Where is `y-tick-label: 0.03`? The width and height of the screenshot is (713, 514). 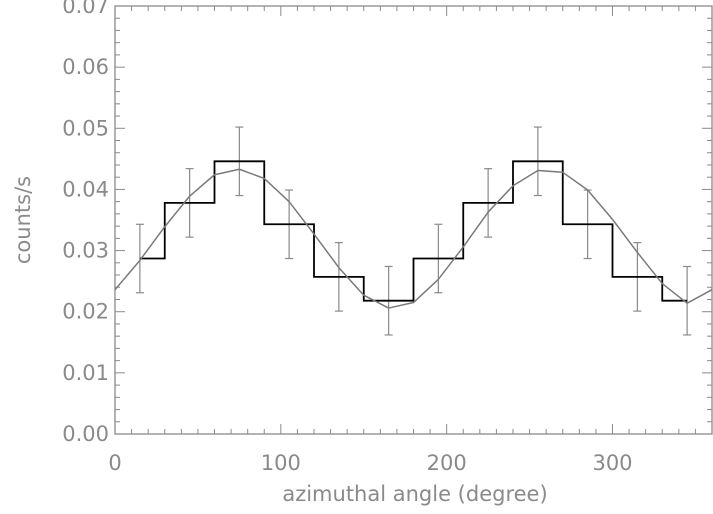
y-tick-label: 0.03 is located at coordinates (85, 251).